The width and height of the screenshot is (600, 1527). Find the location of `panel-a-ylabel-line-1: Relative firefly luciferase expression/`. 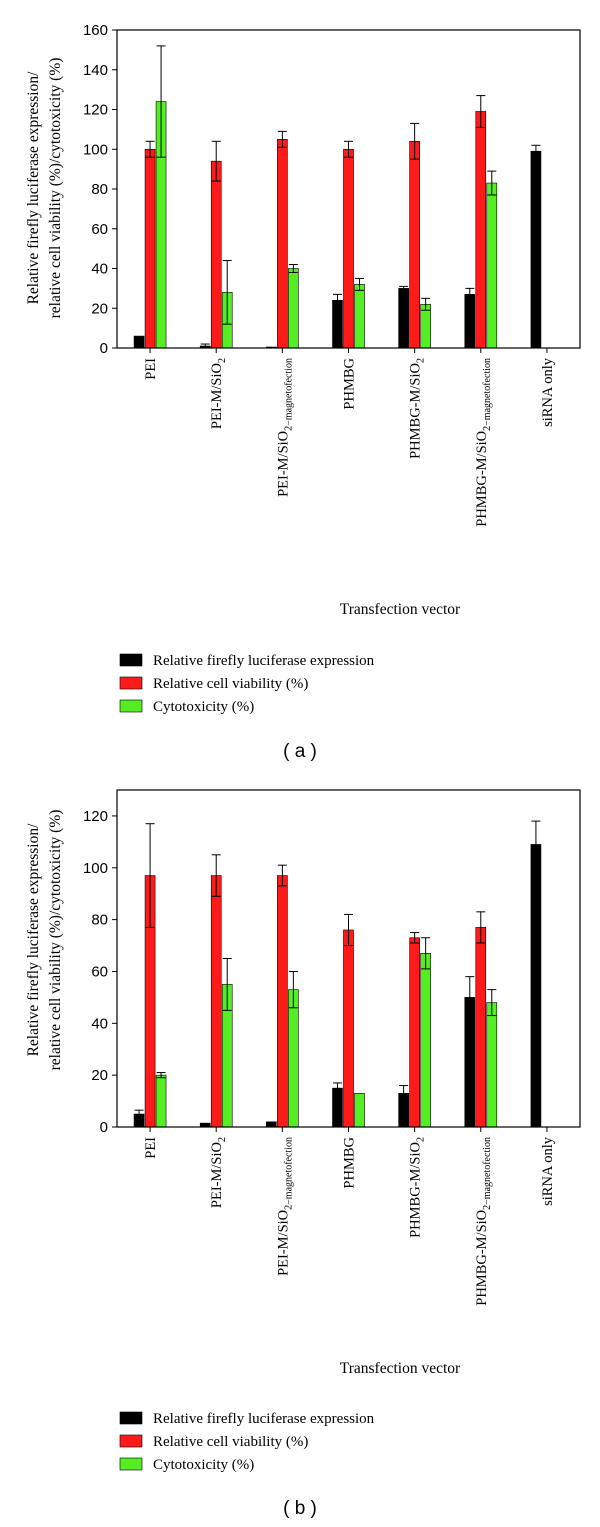

panel-a-ylabel-line-1: Relative firefly luciferase expression/ is located at coordinates (33, 188).